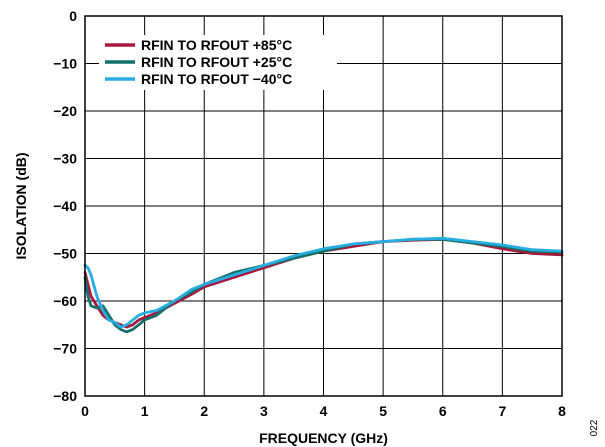 The height and width of the screenshot is (447, 605). Describe the element at coordinates (73, 16) in the screenshot. I see `y-tick-label: 0` at that location.